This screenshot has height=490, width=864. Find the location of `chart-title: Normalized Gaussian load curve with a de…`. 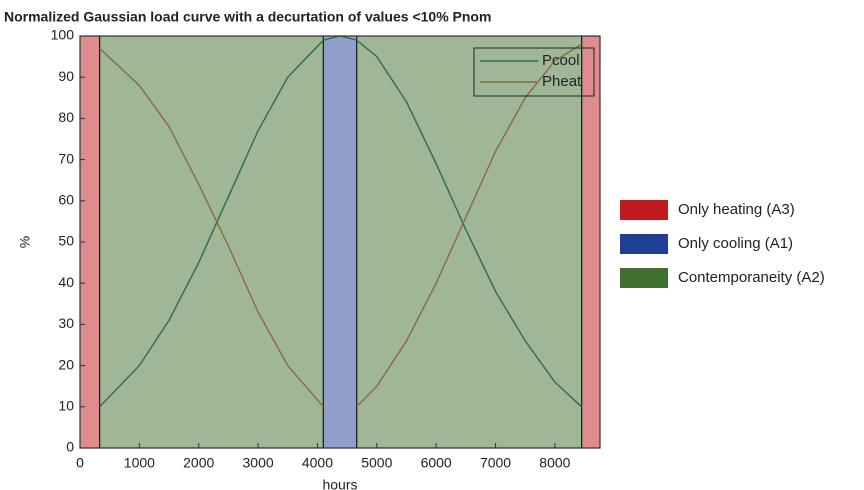

chart-title: Normalized Gaussian load curve with a de… is located at coordinates (247, 17).